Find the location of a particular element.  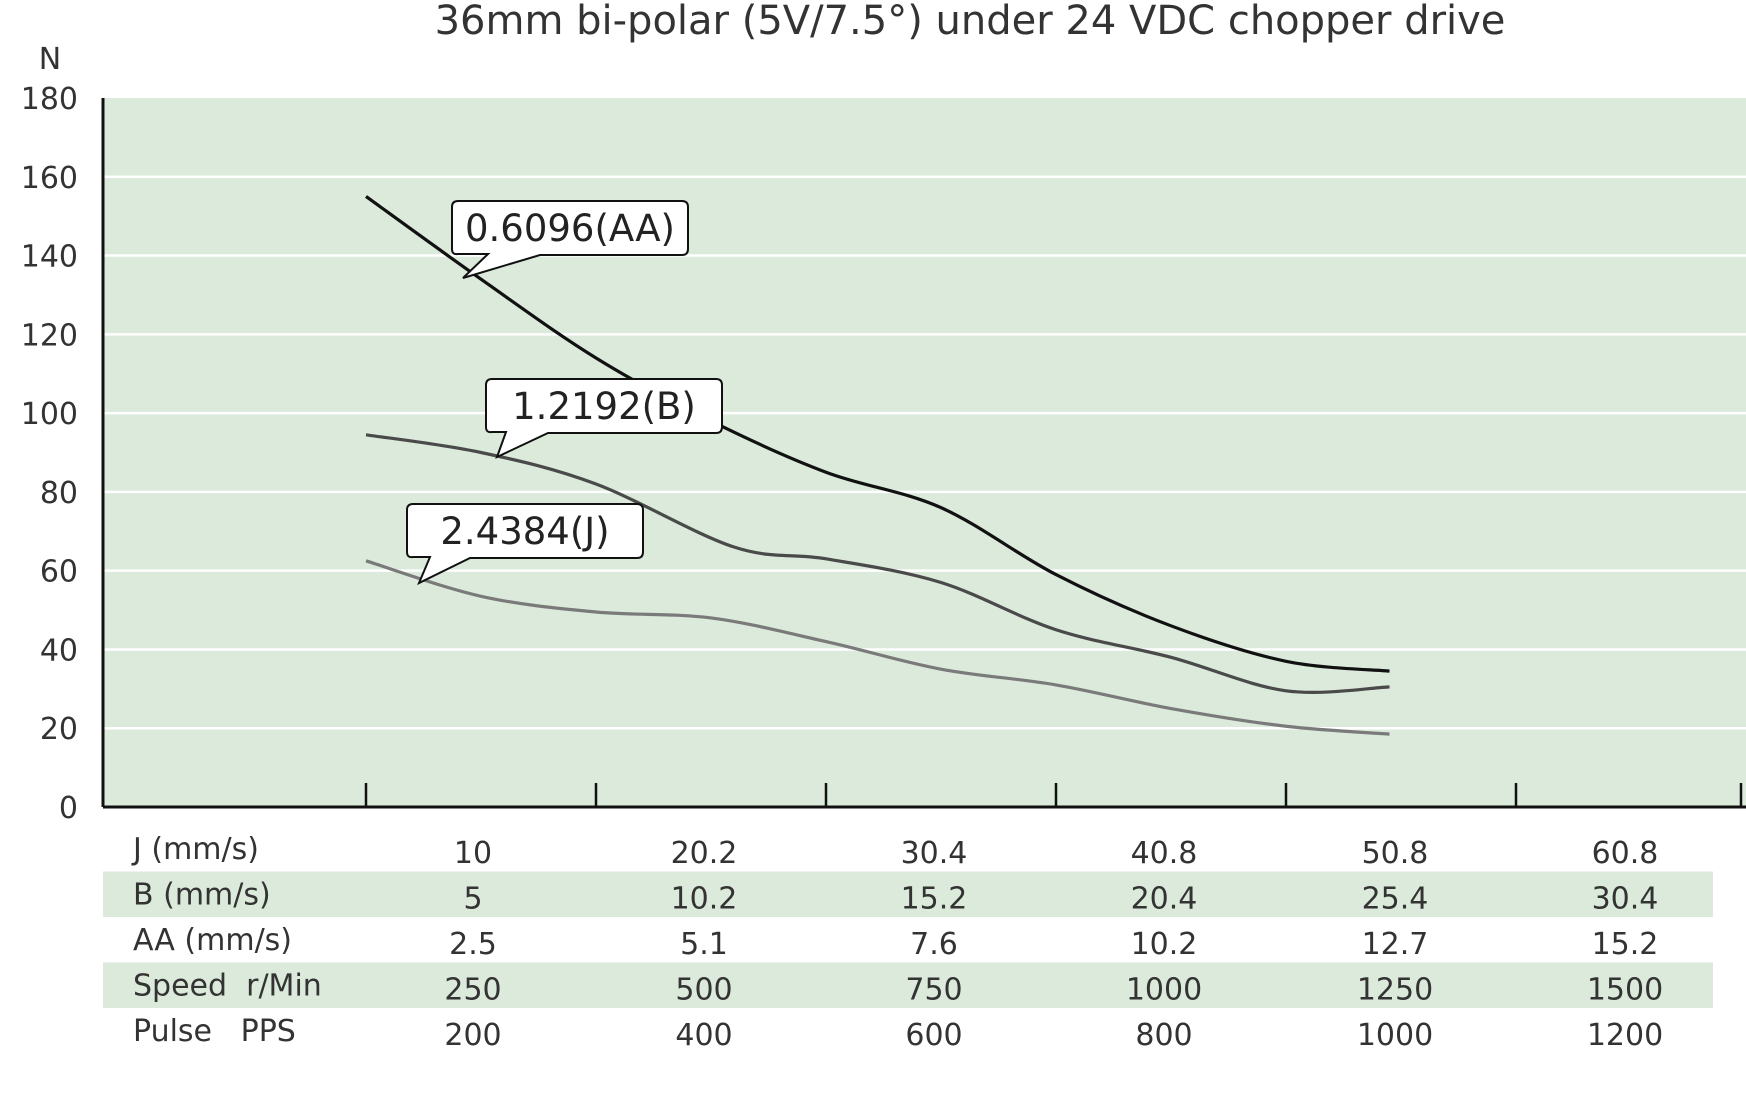

table-cell: 7.6 is located at coordinates (934, 944).